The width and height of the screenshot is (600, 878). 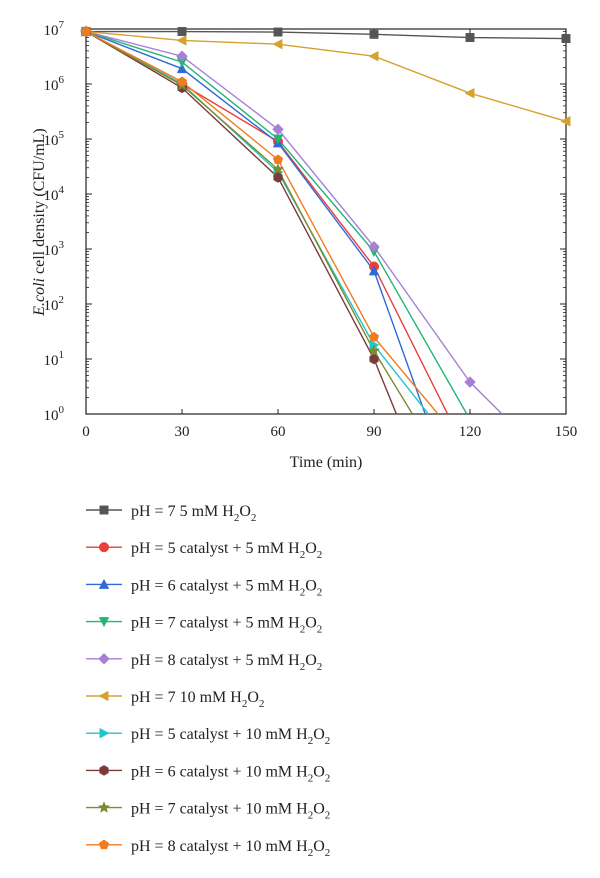 I want to click on legend-label: pH = 8 catalyst + 5 mM H2O2, so click(x=226, y=662).